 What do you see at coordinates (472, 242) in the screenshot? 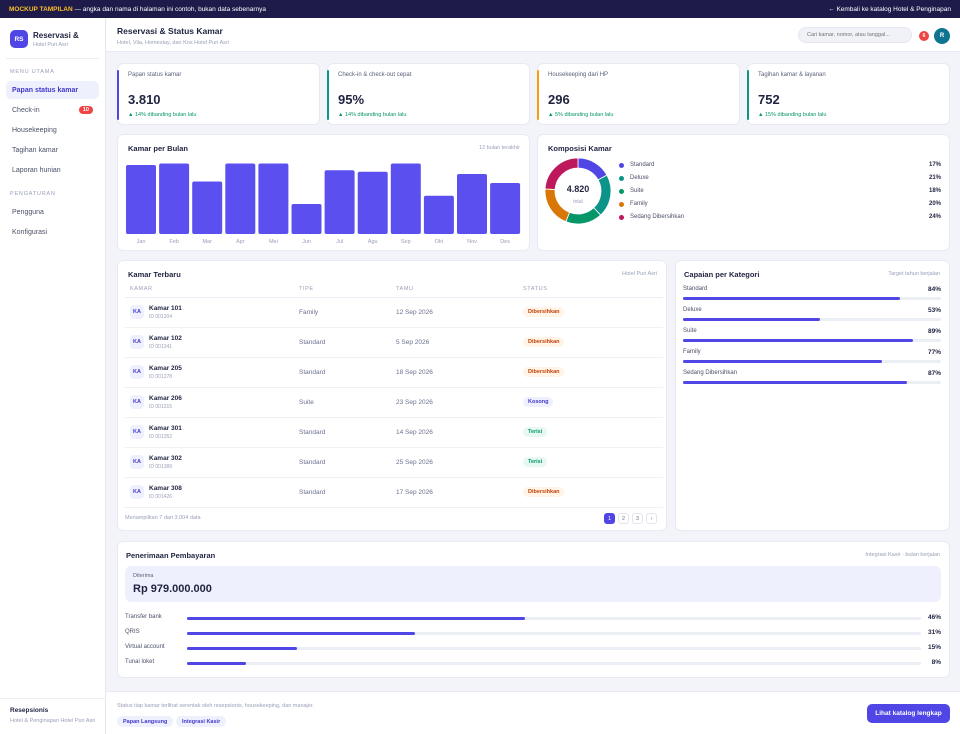
I see `x-tick-label: Nov` at bounding box center [472, 242].